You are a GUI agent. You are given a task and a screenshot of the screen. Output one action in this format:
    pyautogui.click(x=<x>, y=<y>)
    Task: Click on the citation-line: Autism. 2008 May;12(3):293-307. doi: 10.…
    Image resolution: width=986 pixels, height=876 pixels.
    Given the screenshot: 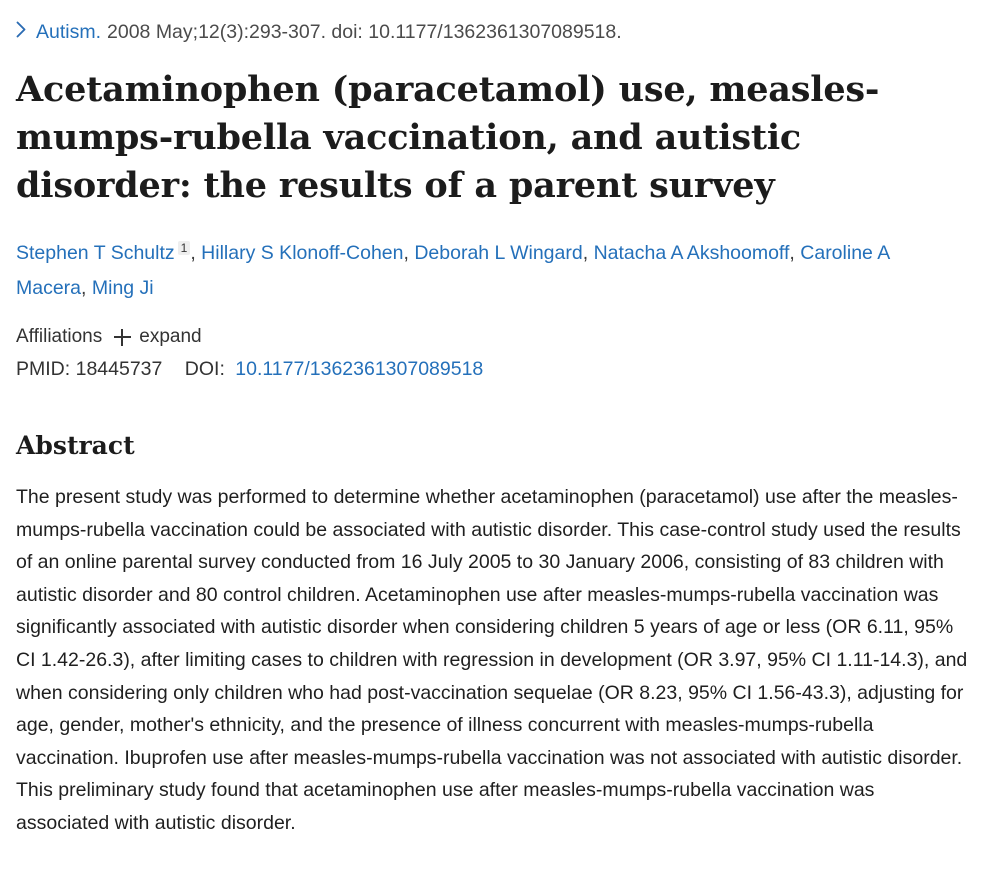 What is the action you would take?
    pyautogui.click(x=493, y=23)
    